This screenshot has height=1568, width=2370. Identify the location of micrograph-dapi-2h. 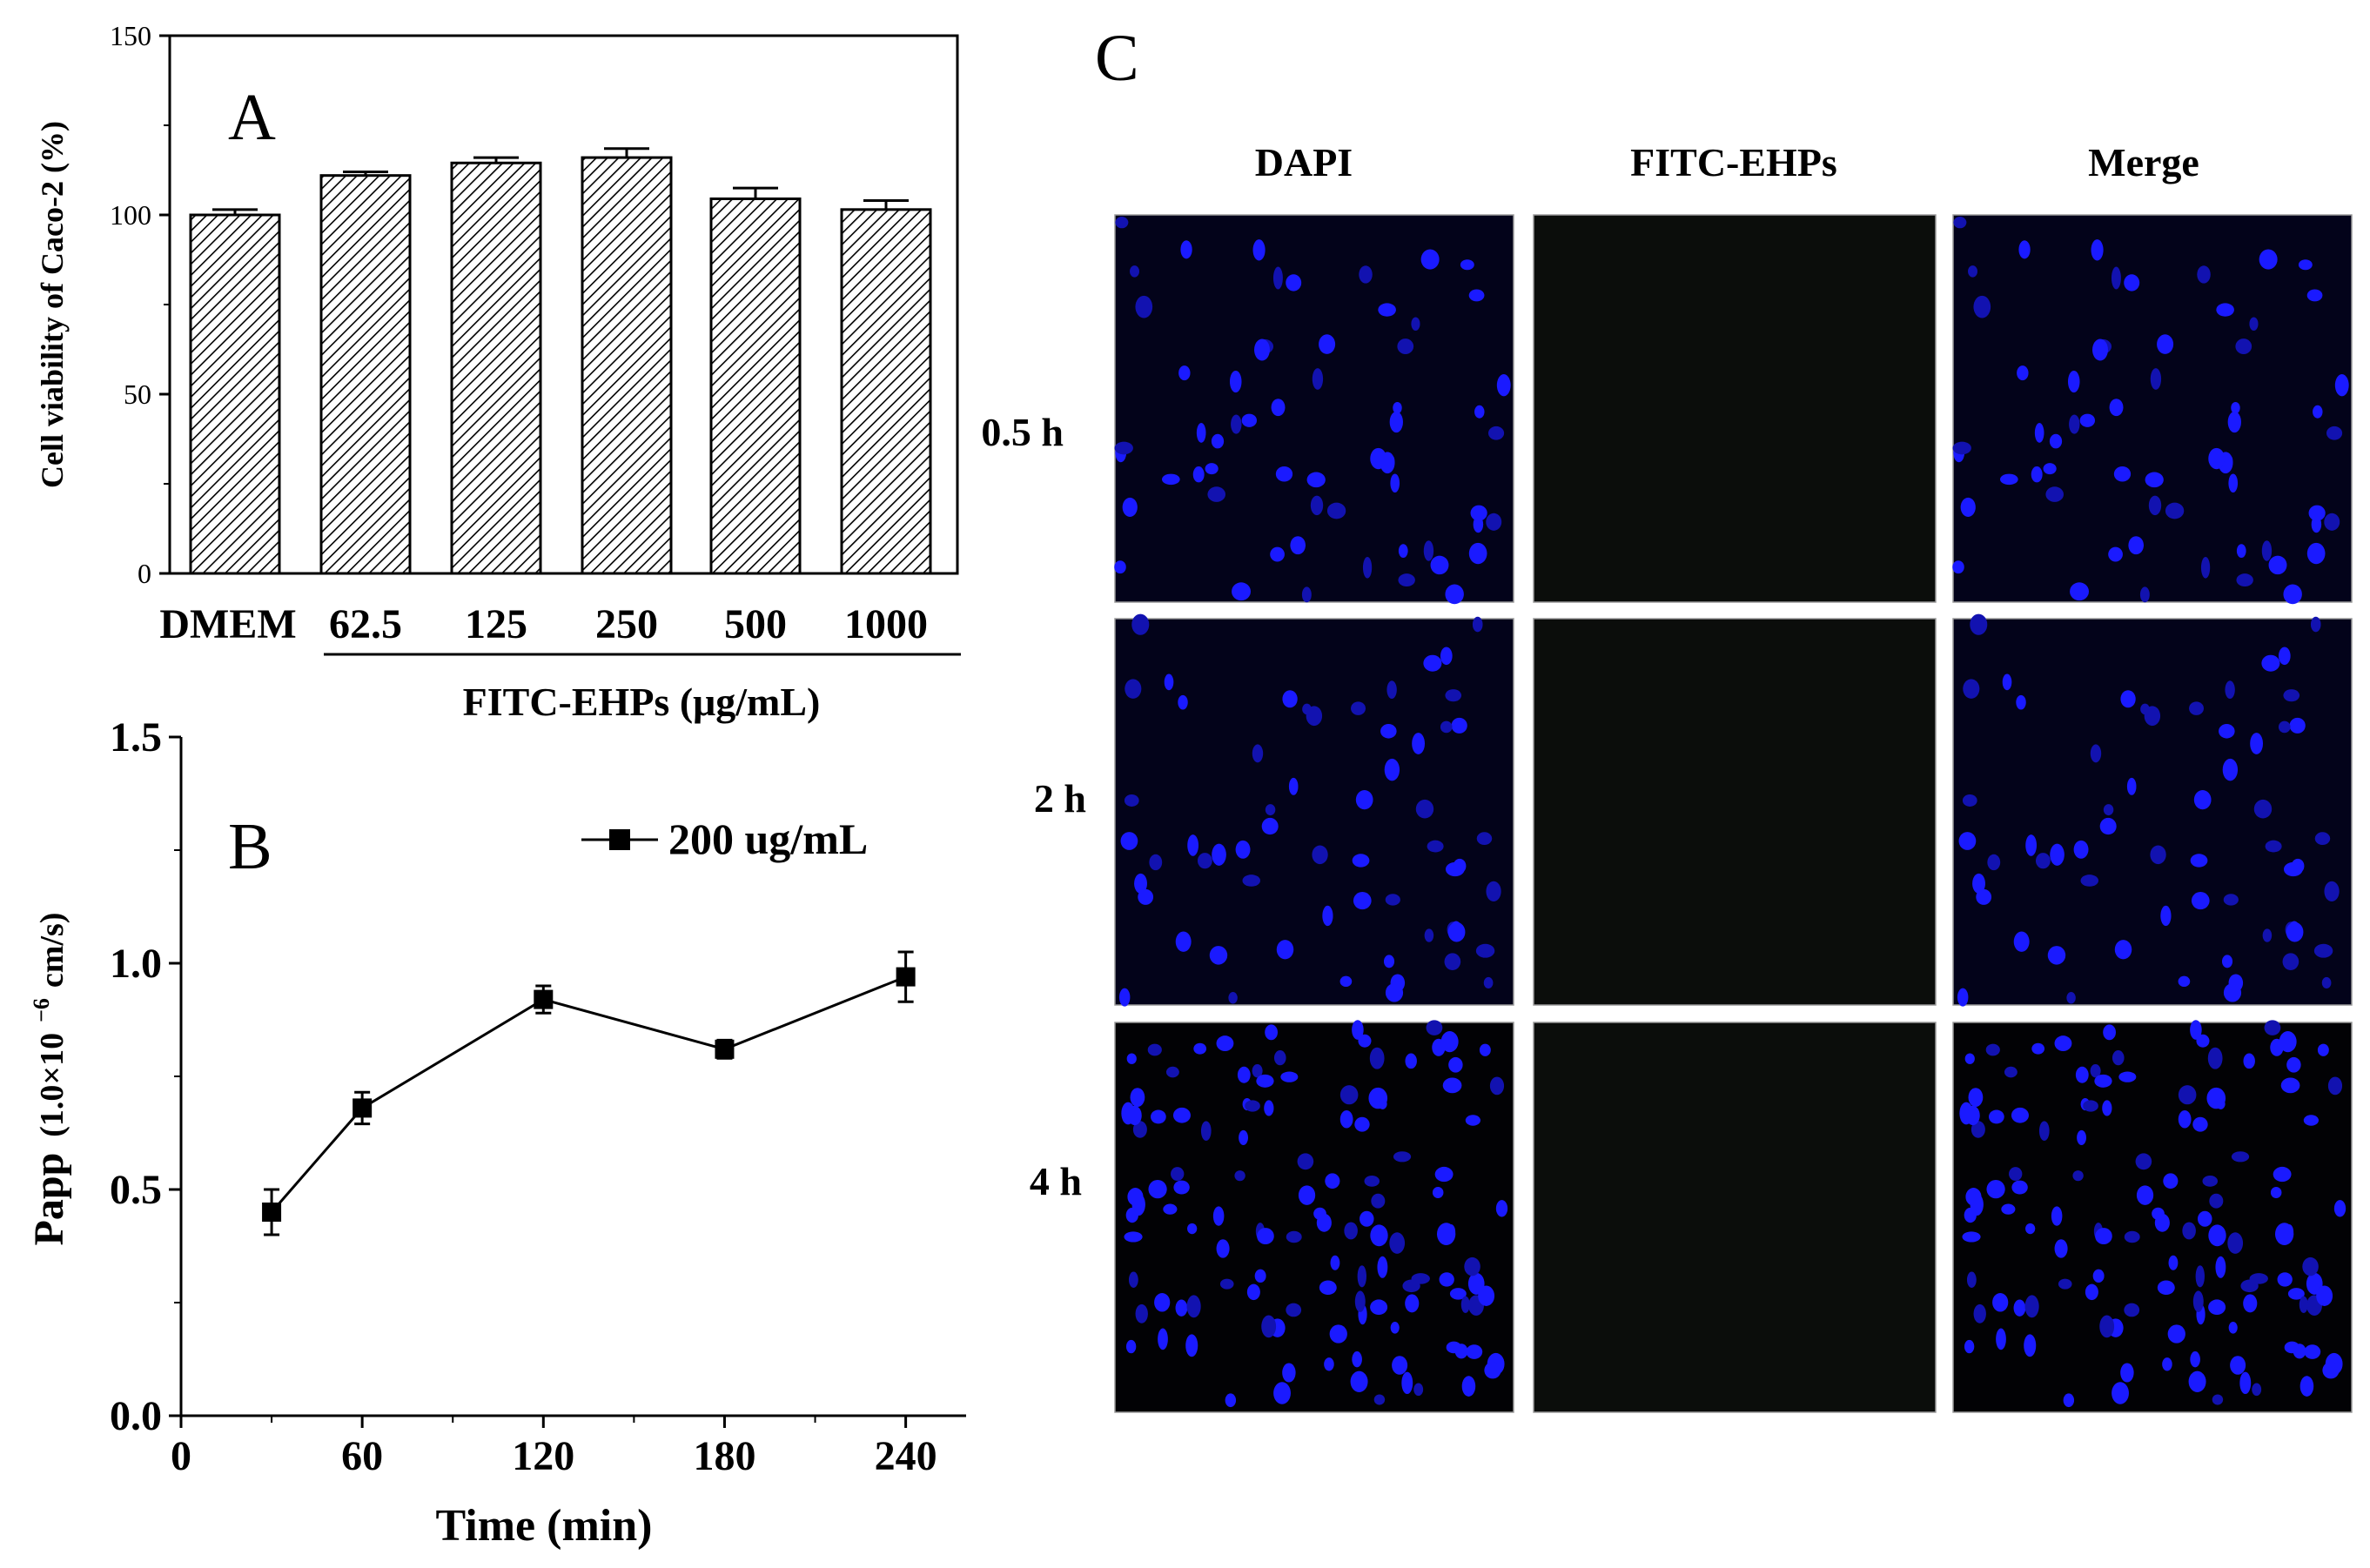
(1314, 812).